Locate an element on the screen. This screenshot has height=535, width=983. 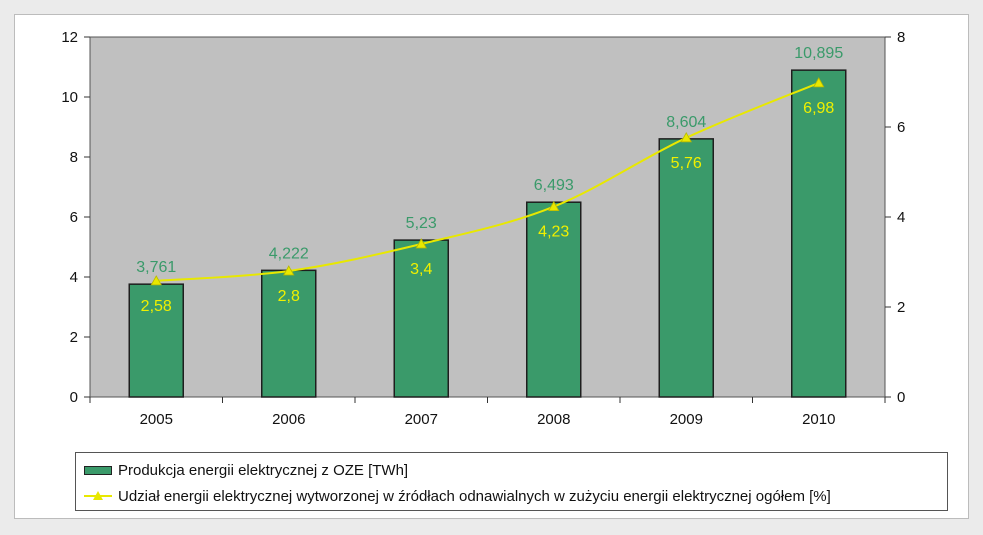
line-value-label: 5,76 is located at coordinates (686, 163).